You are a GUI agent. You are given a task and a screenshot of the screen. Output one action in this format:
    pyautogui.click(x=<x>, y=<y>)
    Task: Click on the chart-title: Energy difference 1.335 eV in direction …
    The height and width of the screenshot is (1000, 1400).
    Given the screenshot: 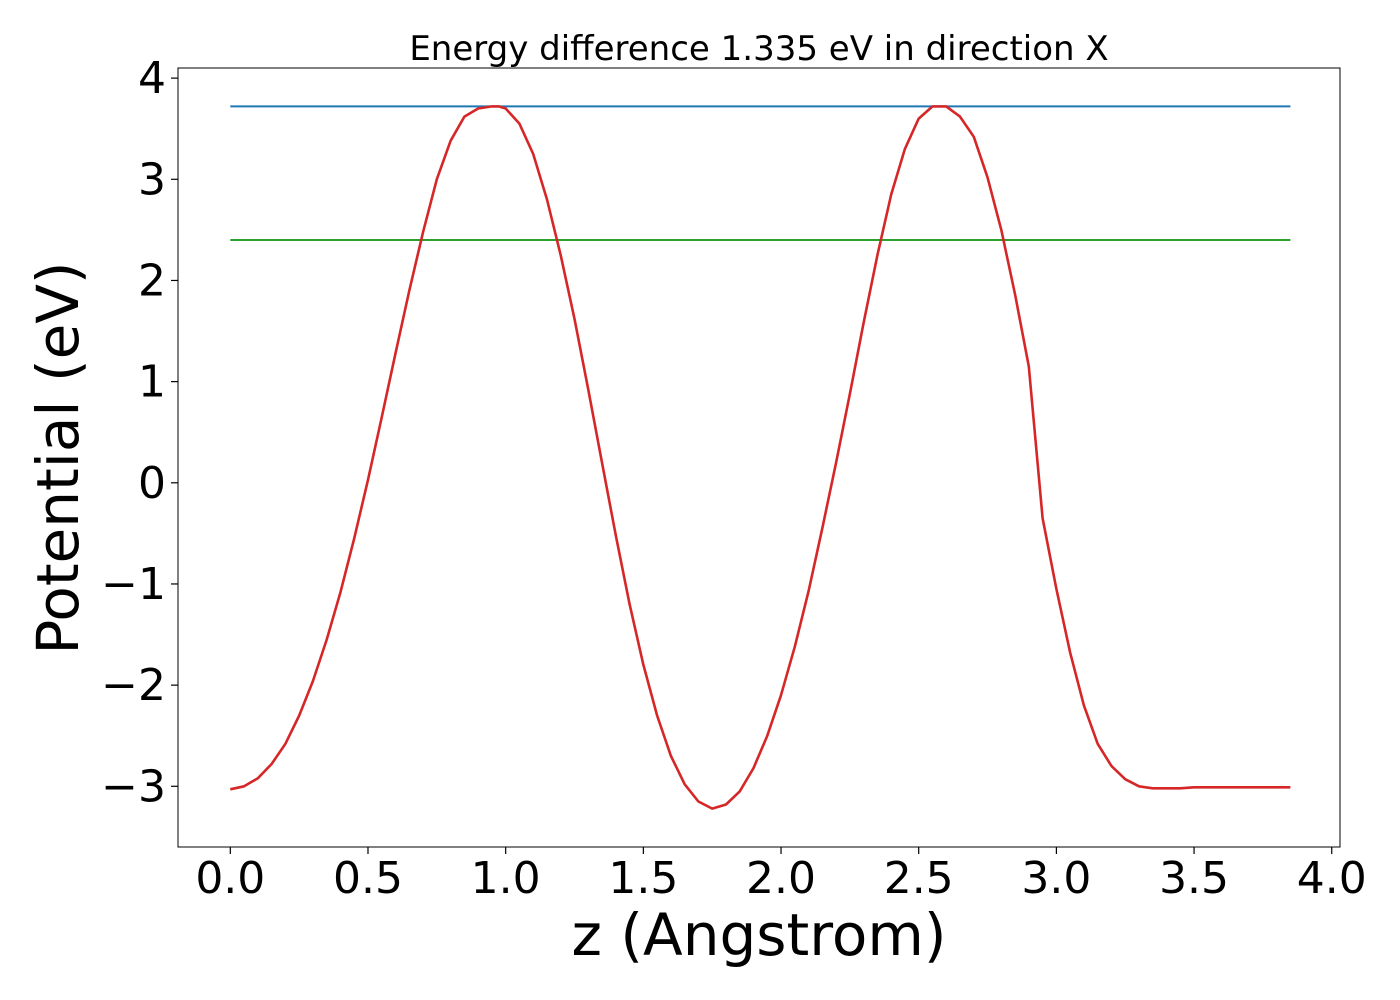 What is the action you would take?
    pyautogui.click(x=758, y=49)
    